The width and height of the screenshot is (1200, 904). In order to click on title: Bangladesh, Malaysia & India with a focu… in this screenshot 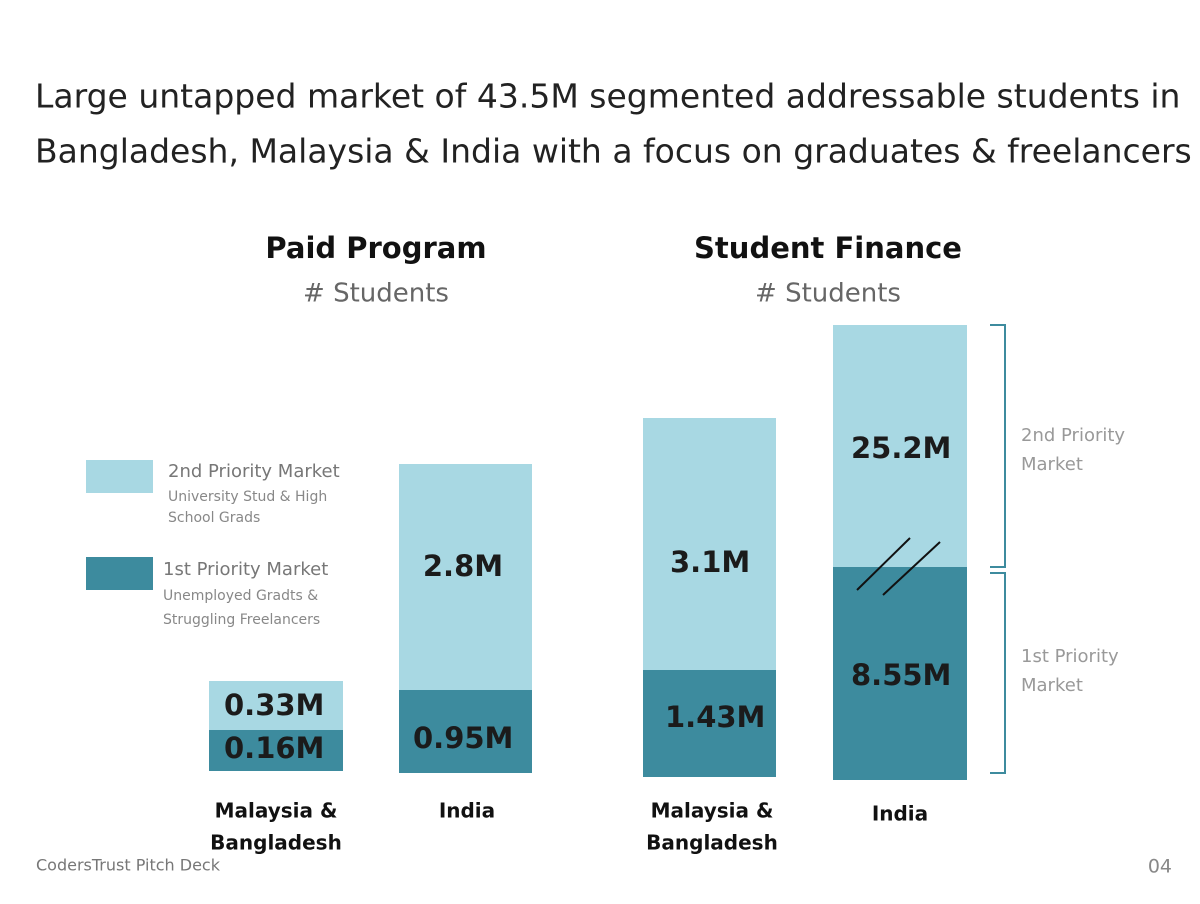, I will do `click(613, 151)`.